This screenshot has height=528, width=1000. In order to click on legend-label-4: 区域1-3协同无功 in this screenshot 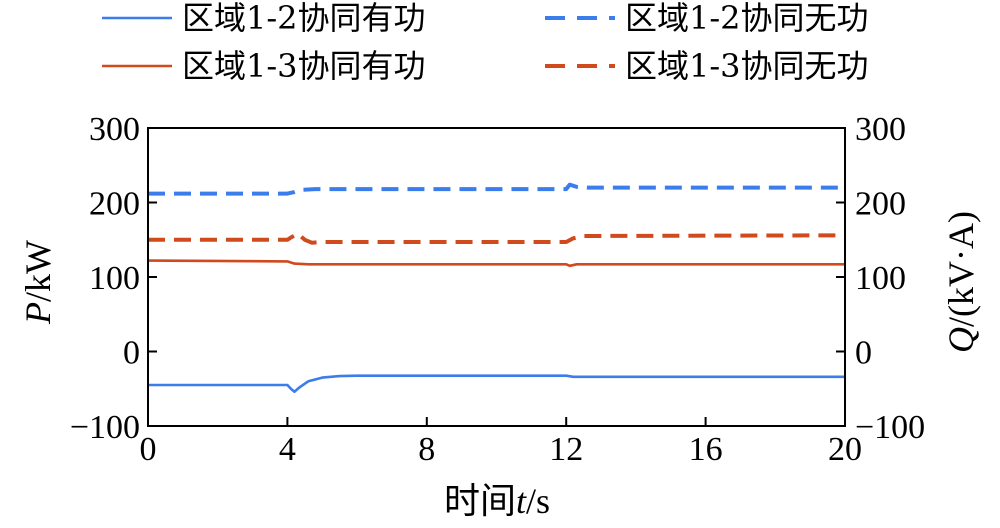, I will do `click(747, 66)`.